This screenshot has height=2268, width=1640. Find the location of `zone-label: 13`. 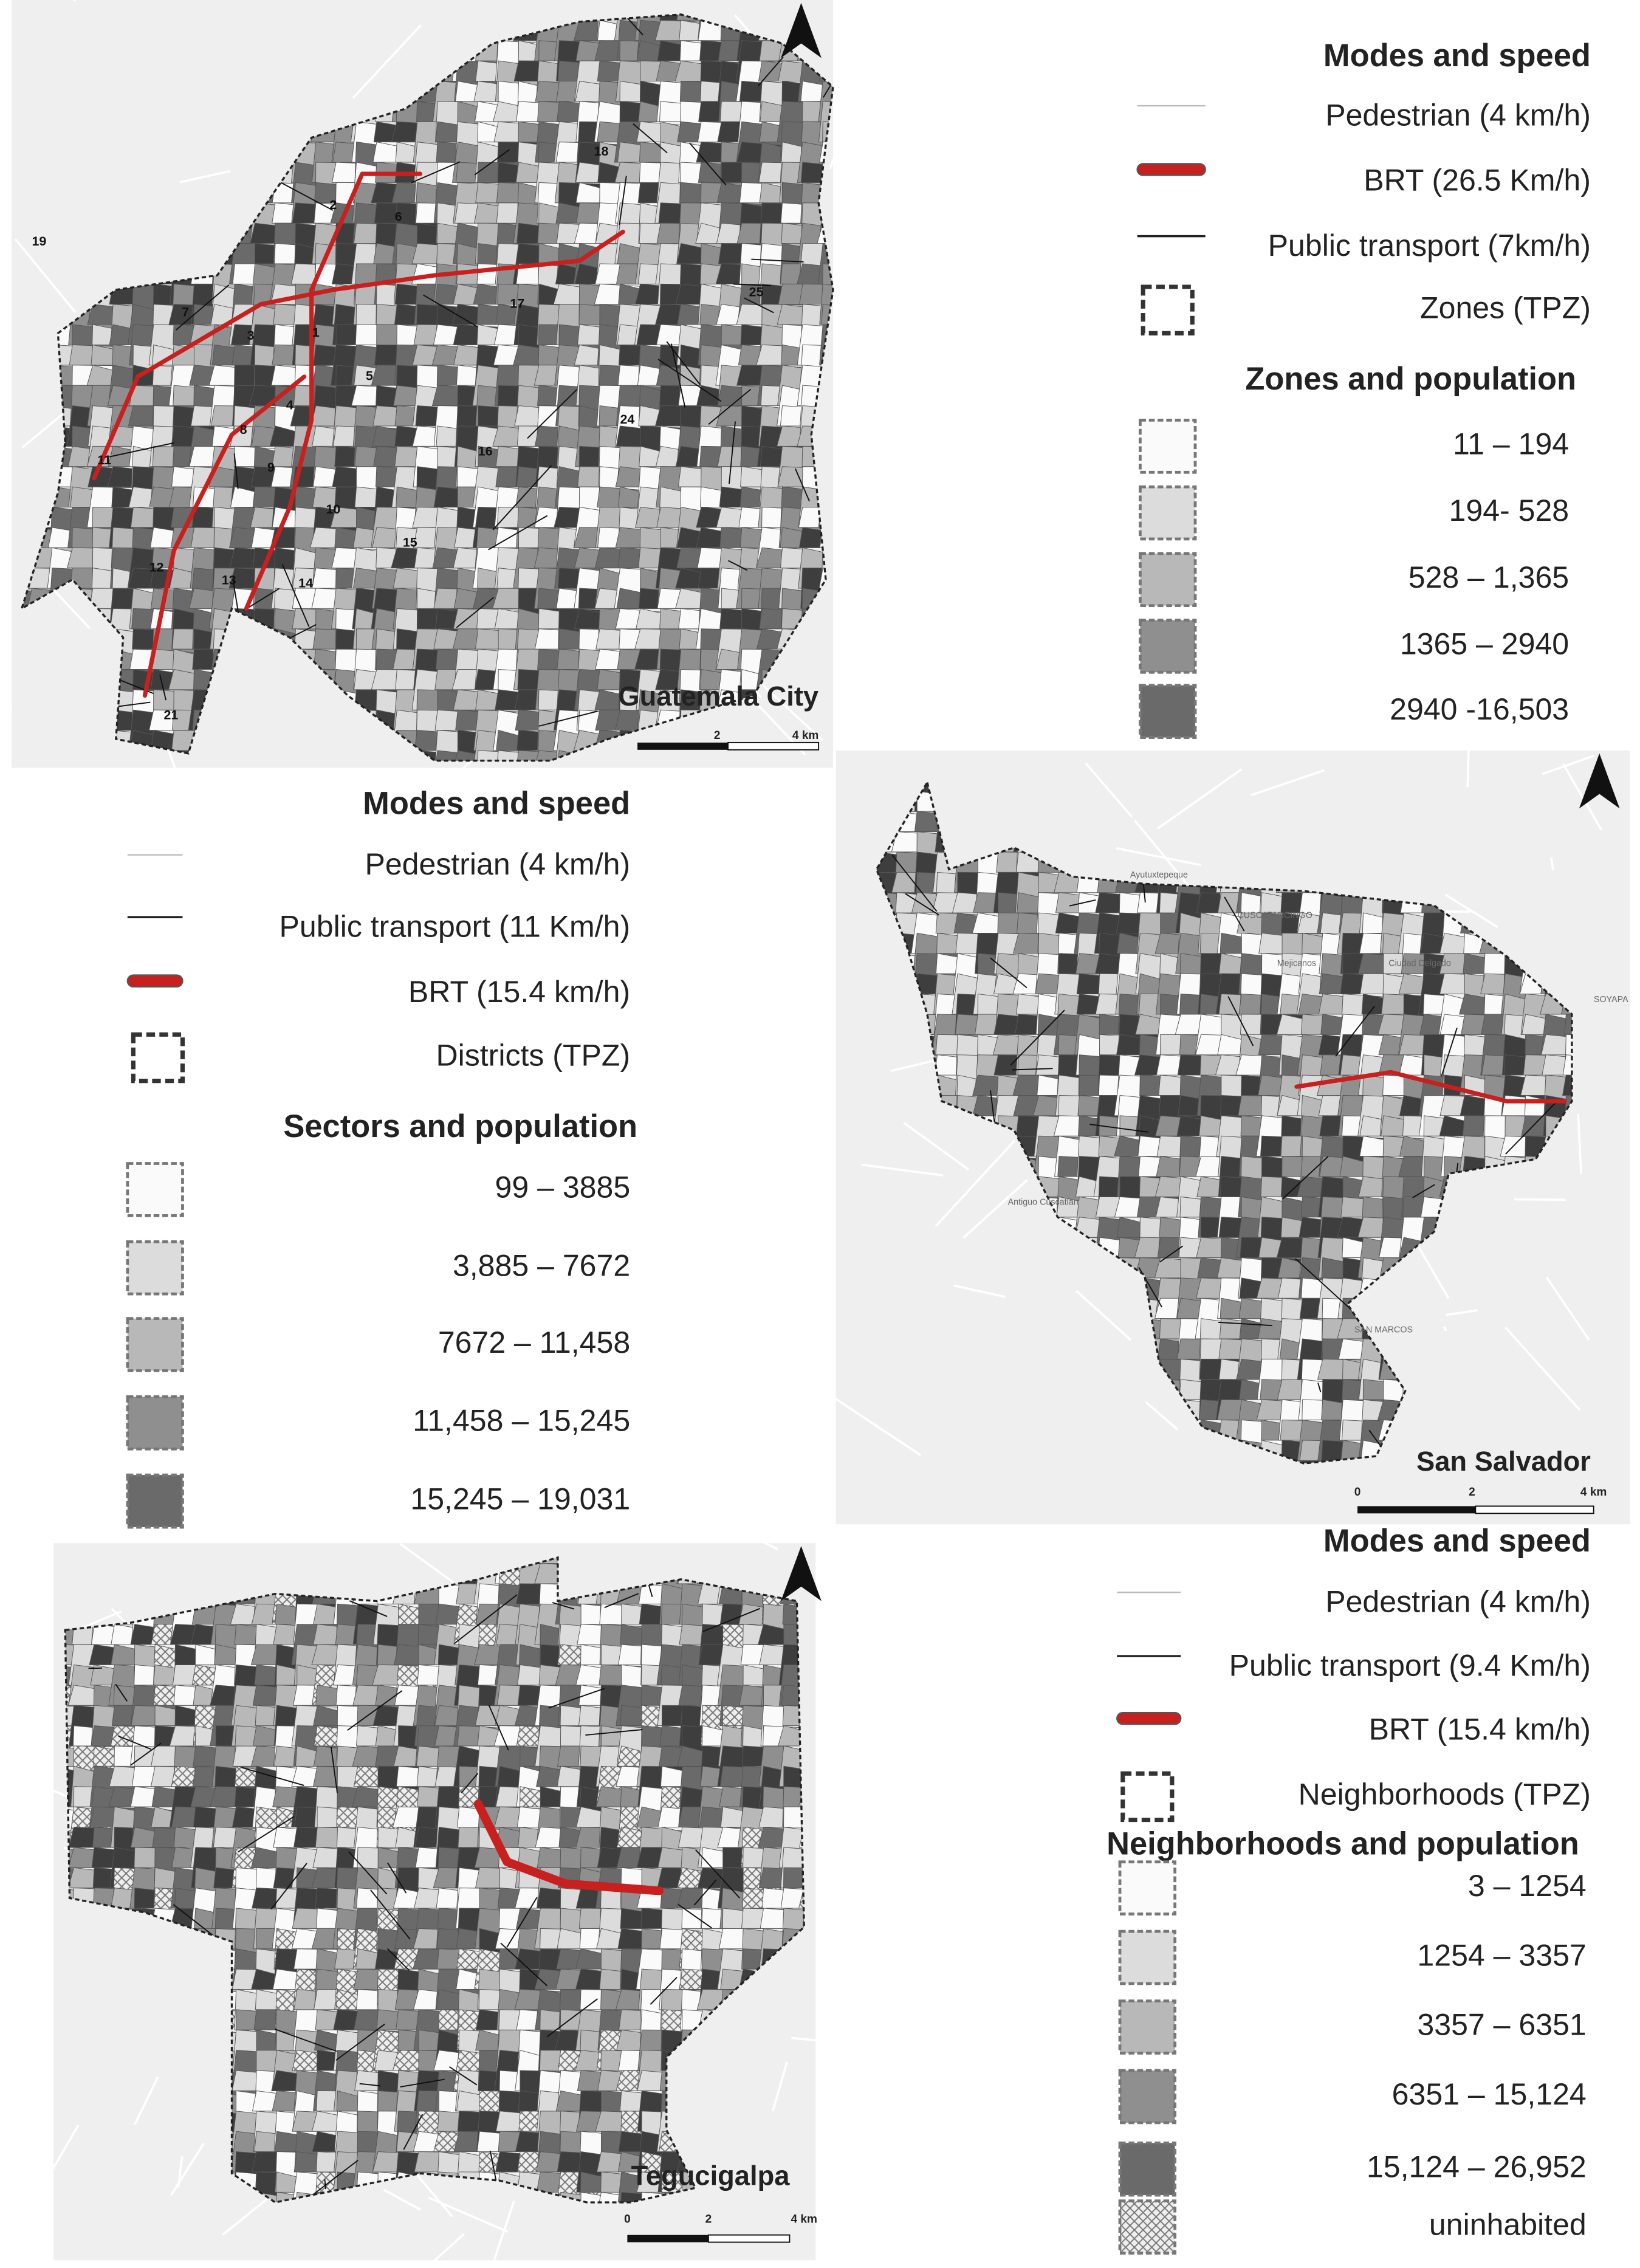

zone-label: 13 is located at coordinates (229, 581).